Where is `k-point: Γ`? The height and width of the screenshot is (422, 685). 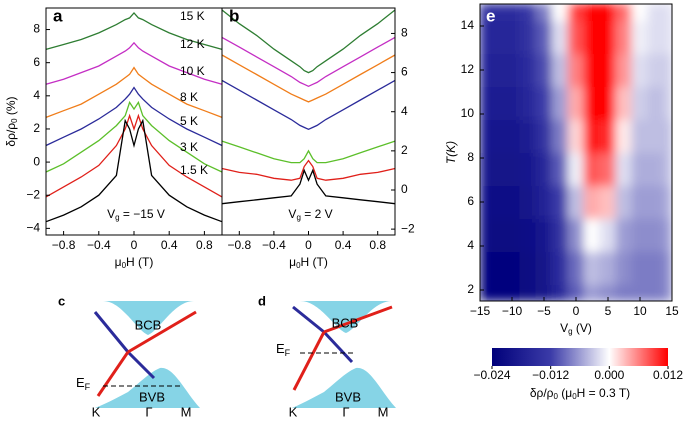 k-point: Γ is located at coordinates (148, 411).